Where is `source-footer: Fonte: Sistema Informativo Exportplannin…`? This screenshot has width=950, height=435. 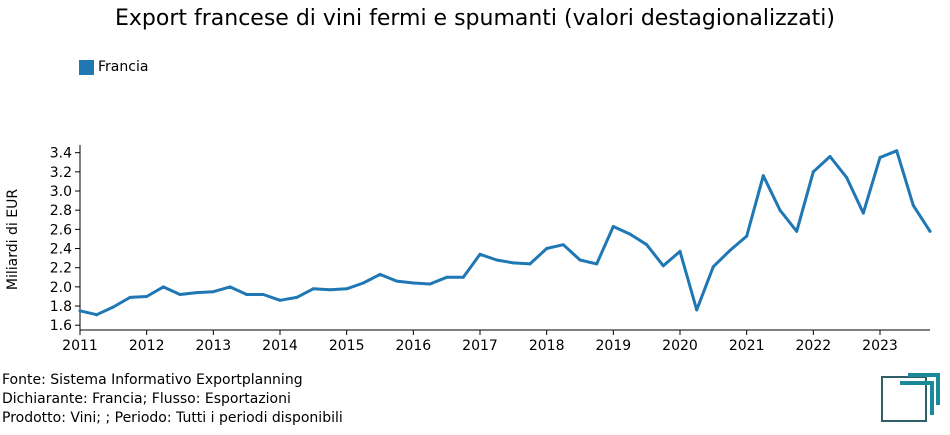
source-footer: Fonte: Sistema Informativo Exportplannin… is located at coordinates (172, 399).